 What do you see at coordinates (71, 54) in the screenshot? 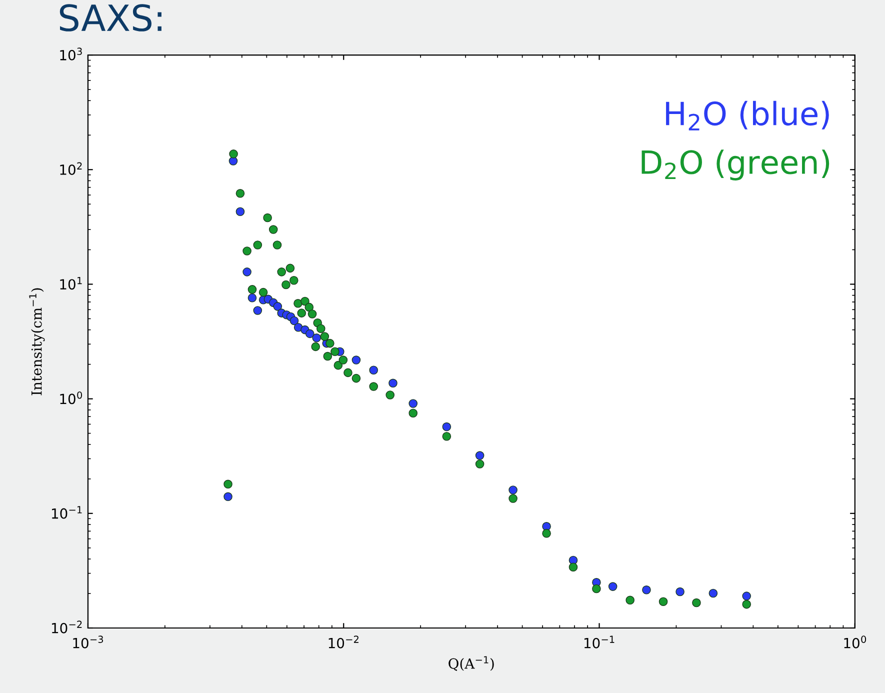
I see `y-tick-label: 10$^{3}$` at bounding box center [71, 54].